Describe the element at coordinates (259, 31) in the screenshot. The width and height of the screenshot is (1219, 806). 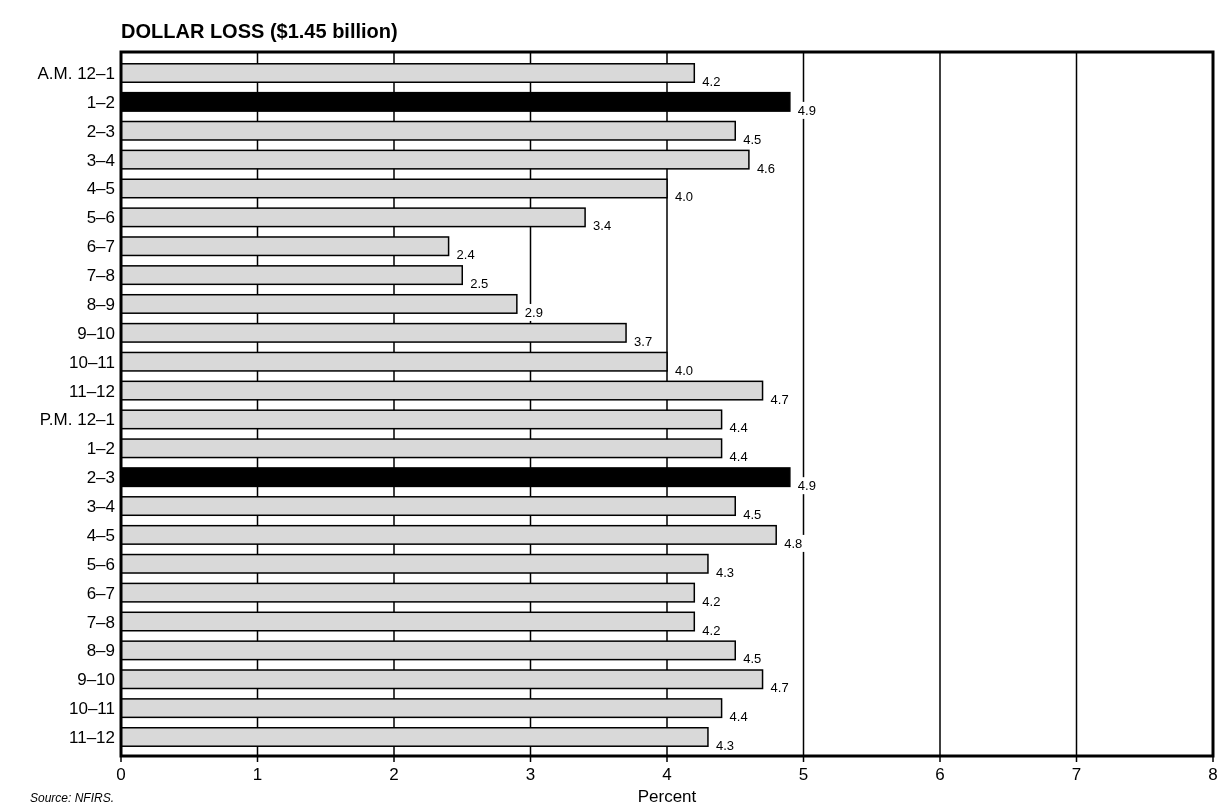
I see `chart-title: DOLLAR LOSS ($1.45 billion)` at that location.